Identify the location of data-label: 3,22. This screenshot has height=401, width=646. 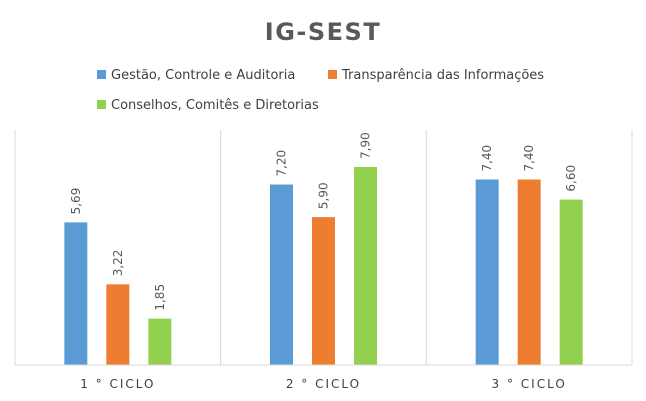
(118, 263).